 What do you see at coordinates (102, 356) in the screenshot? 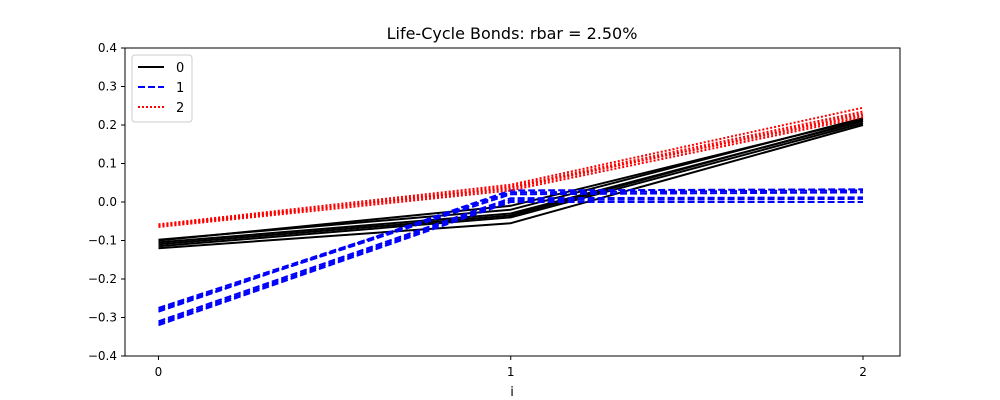
I see `y-tick-label-0: −0.4` at bounding box center [102, 356].